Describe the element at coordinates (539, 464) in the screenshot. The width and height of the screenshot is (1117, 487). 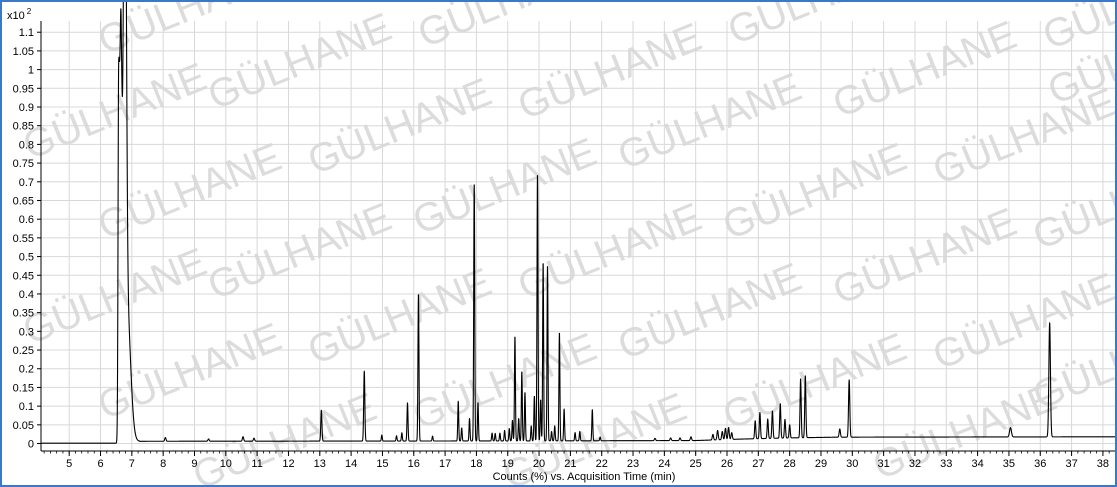
I see `x-tick-label: 20` at that location.